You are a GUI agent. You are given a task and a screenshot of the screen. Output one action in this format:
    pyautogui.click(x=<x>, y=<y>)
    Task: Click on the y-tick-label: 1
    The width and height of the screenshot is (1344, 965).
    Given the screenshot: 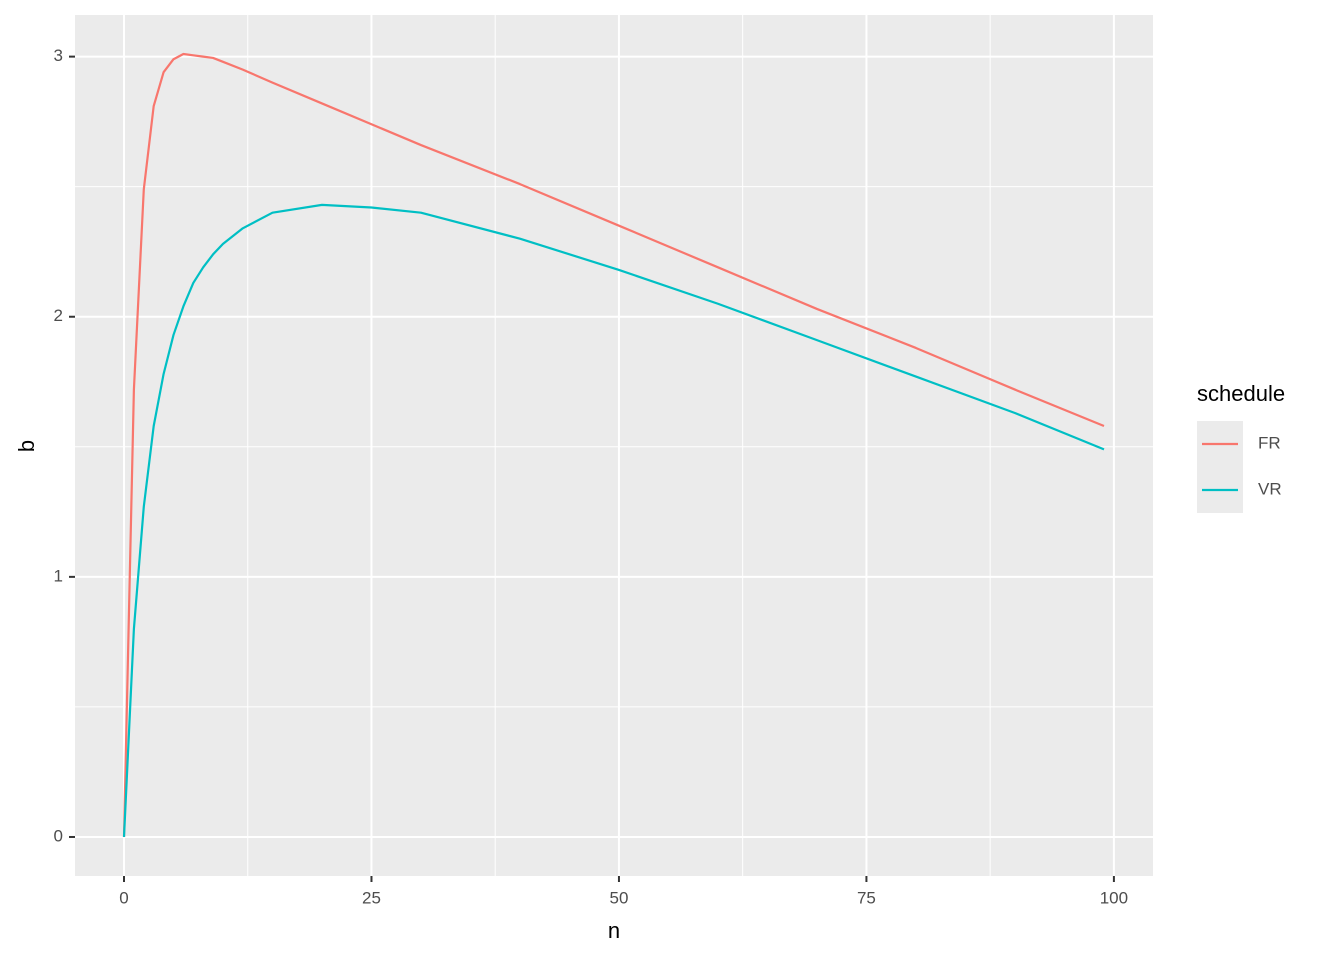 What is the action you would take?
    pyautogui.click(x=58, y=575)
    